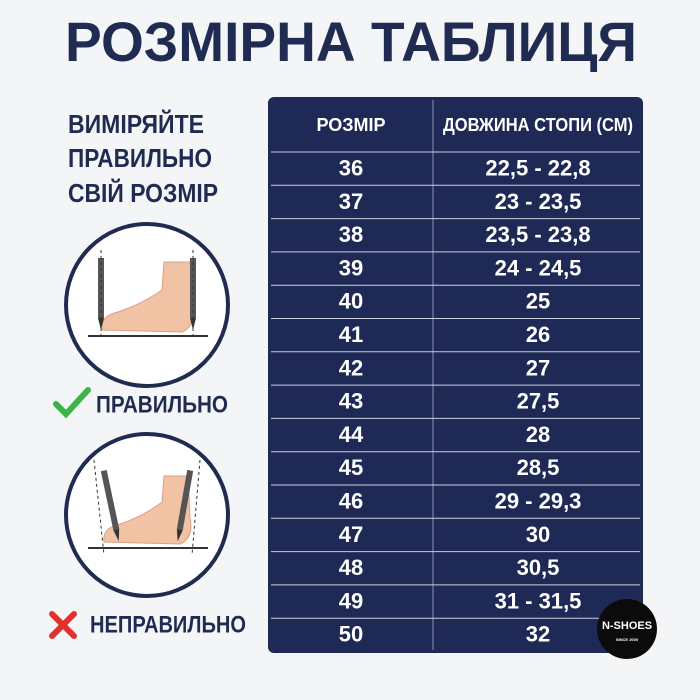 This screenshot has width=700, height=700. Describe the element at coordinates (351, 401) in the screenshot. I see `size-cell: 43` at that location.